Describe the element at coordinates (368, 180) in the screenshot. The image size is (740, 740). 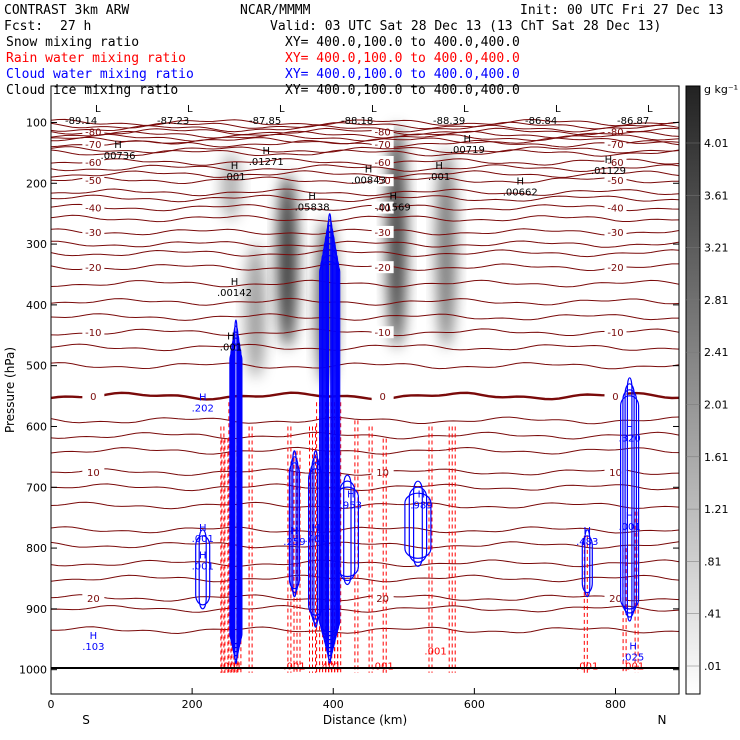
I see `snow-max-label: .00843` at that location.